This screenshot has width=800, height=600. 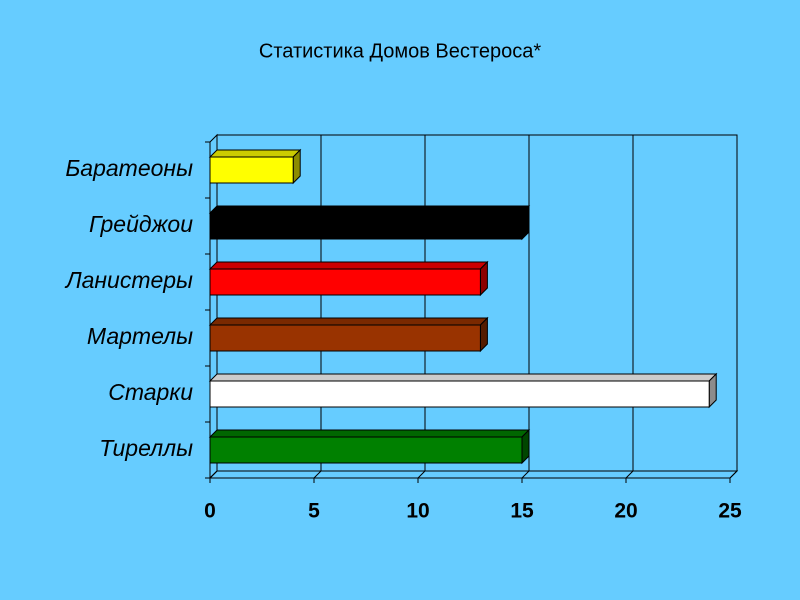 I want to click on x-tick-label: 25, so click(x=730, y=511).